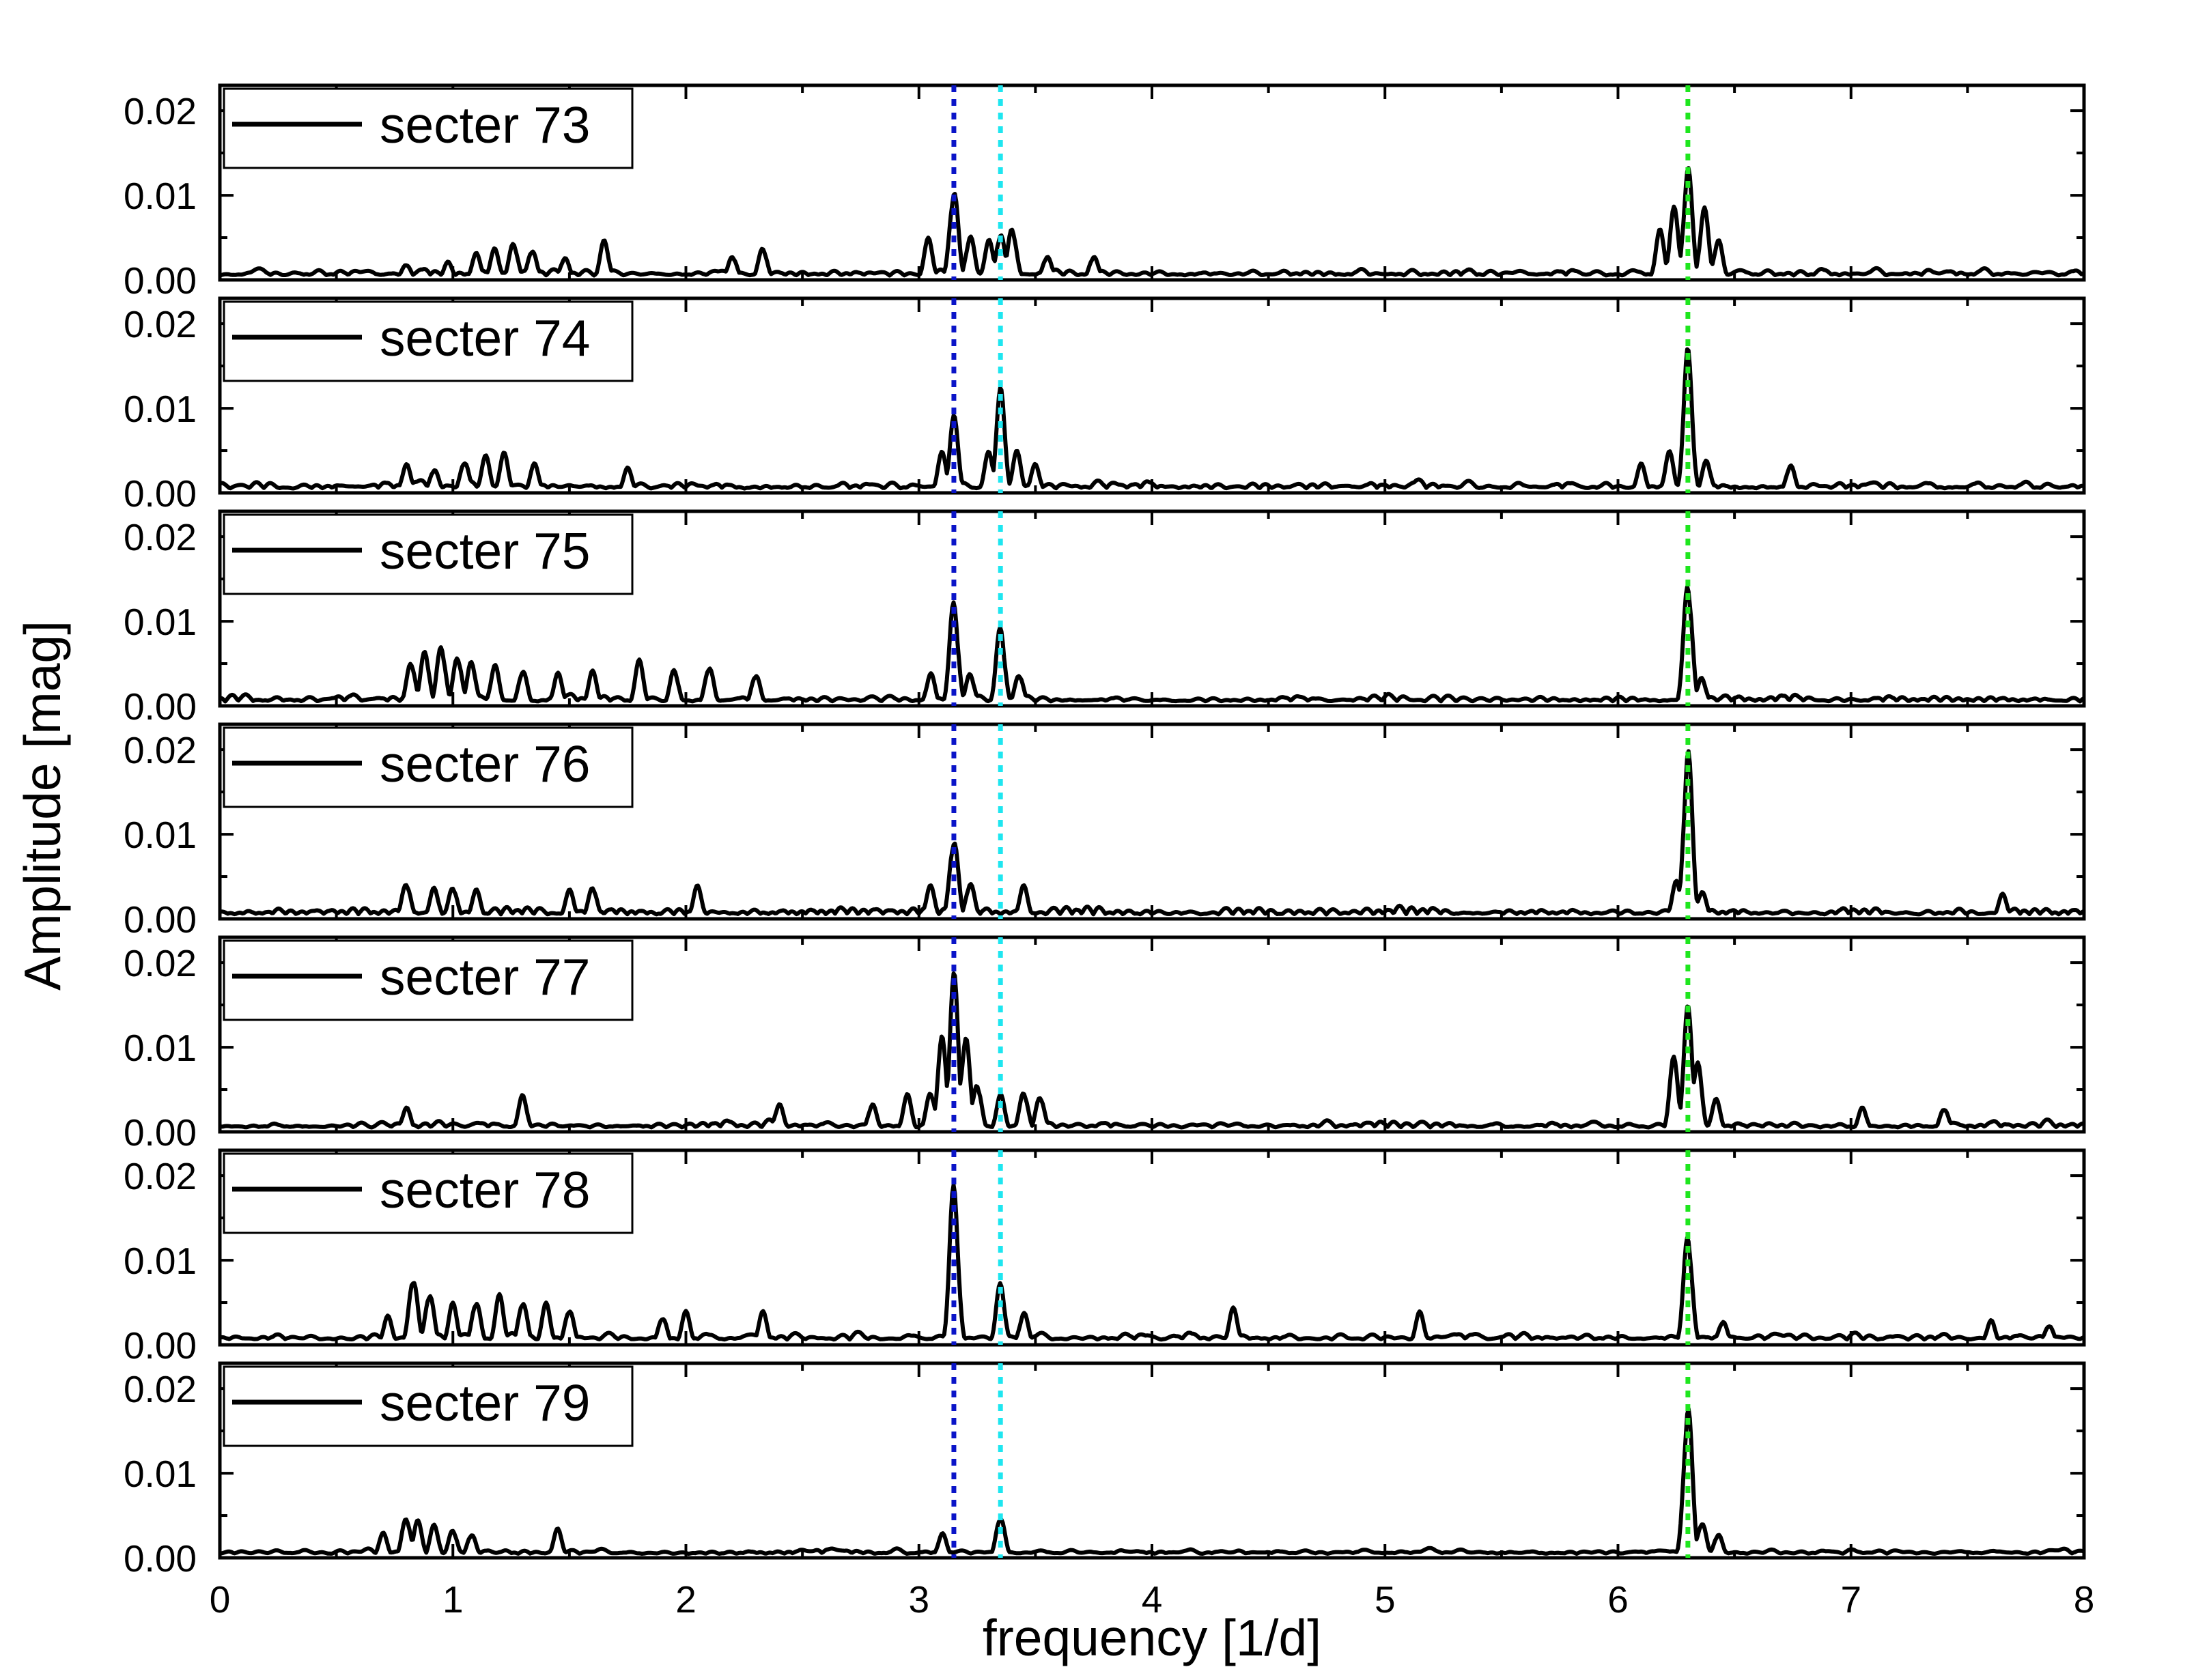 Image resolution: width=2196 pixels, height=1680 pixels. What do you see at coordinates (43, 806) in the screenshot?
I see `y-axis-title: Amplitude [mag]` at bounding box center [43, 806].